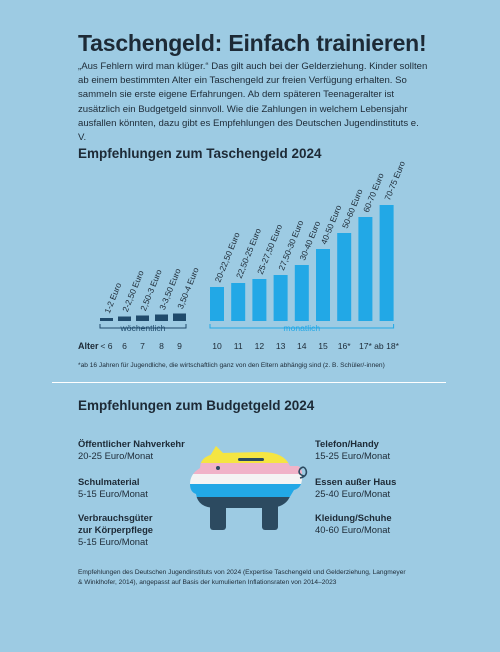 The height and width of the screenshot is (652, 500). What do you see at coordinates (251, 459) in the screenshot?
I see `coin-slot` at bounding box center [251, 459].